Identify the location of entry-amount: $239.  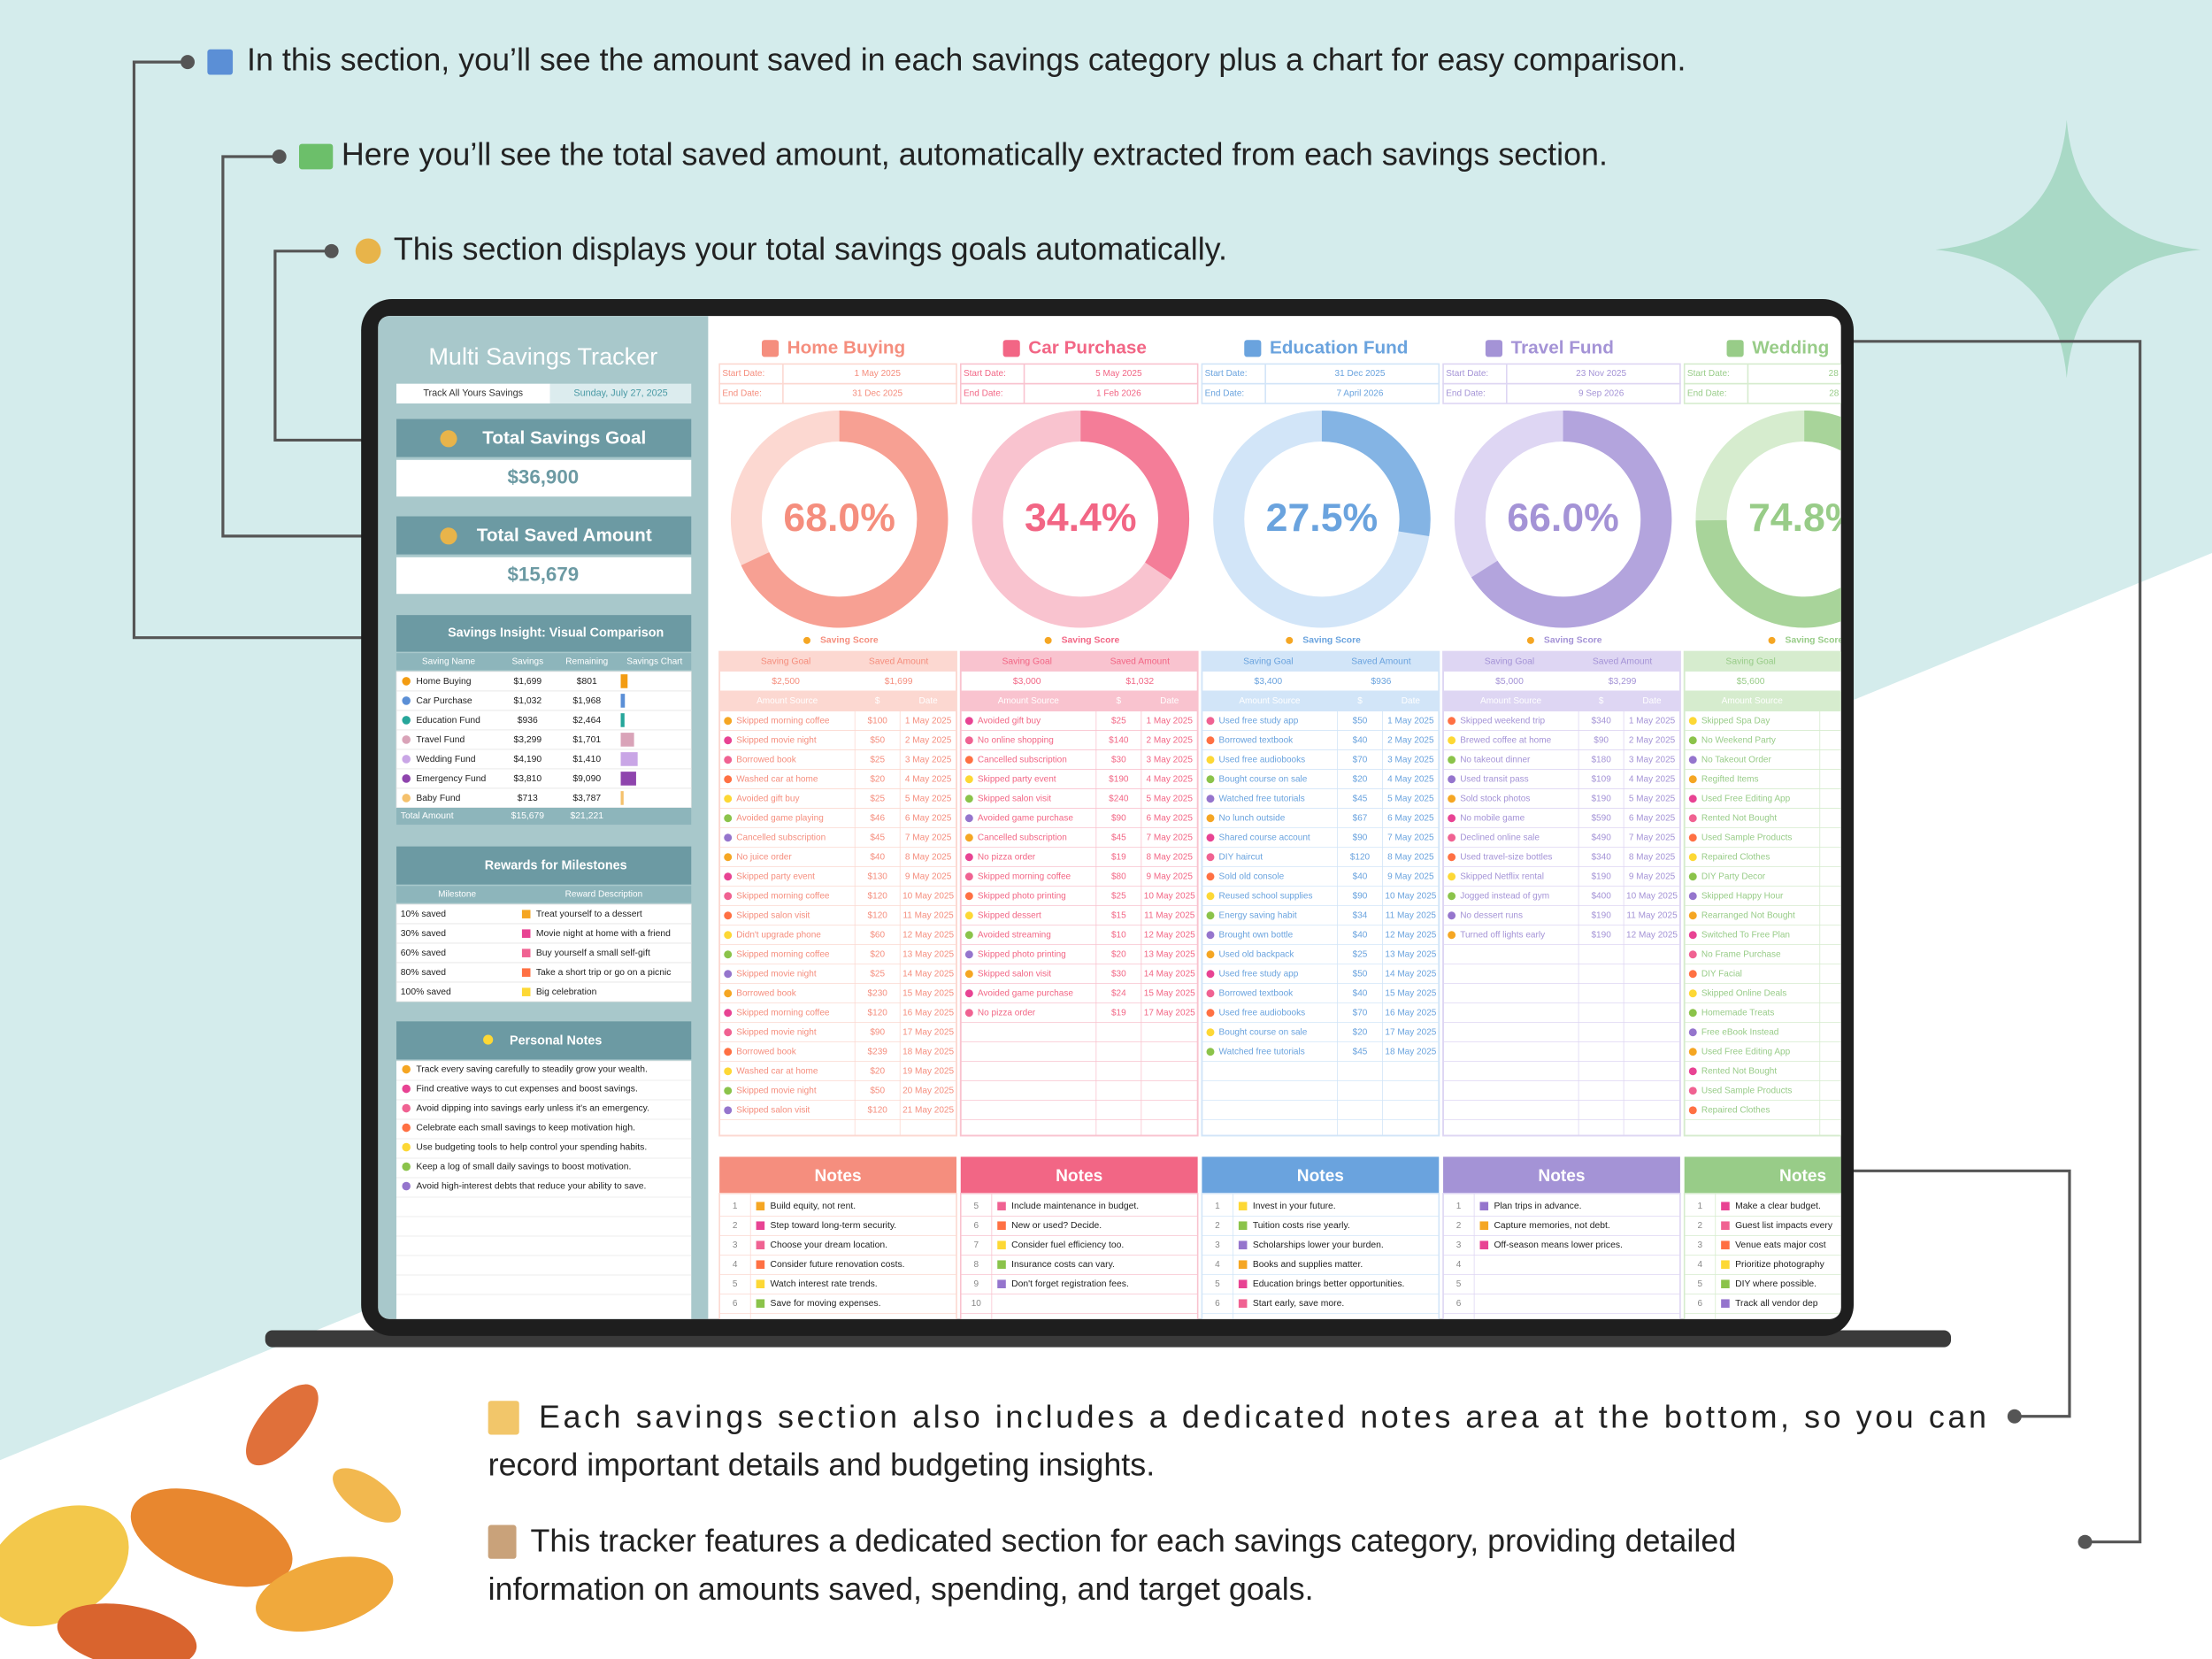
(878, 1052).